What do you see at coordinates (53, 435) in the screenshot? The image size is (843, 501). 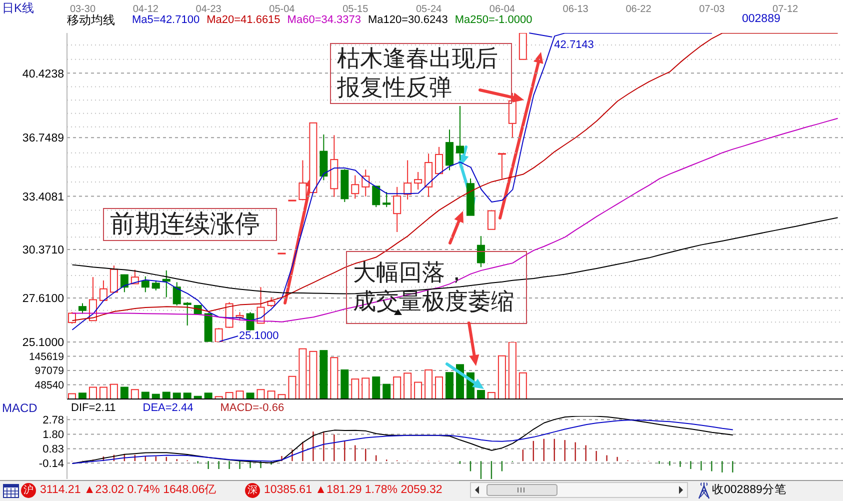 I see `y-tick-label: 1.80` at bounding box center [53, 435].